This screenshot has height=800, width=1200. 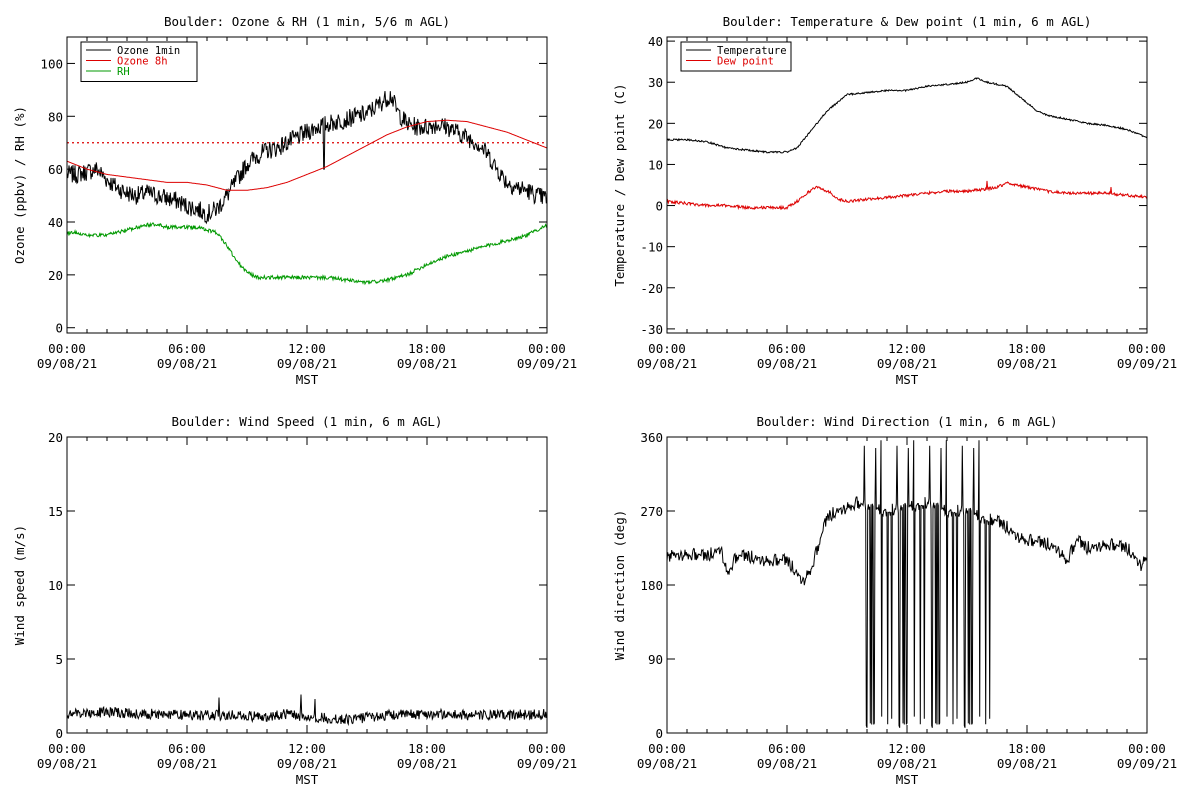 What do you see at coordinates (745, 62) in the screenshot?
I see `legend-label: Dew point` at bounding box center [745, 62].